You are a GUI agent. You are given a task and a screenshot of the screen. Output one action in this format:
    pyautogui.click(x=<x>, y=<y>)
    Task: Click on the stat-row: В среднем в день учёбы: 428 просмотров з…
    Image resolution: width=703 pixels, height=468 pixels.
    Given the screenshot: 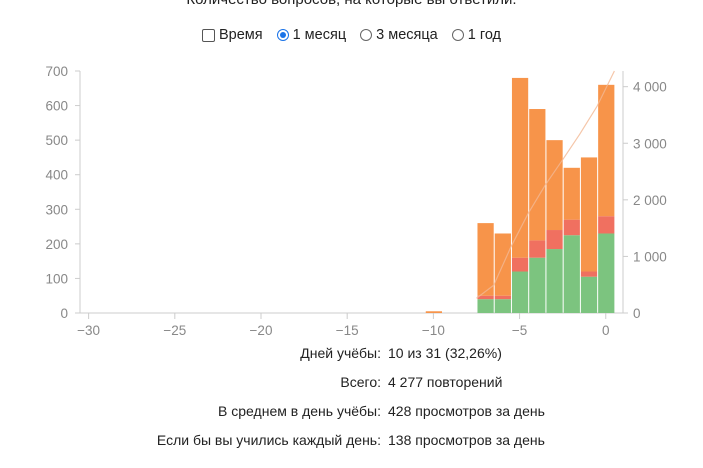 What is the action you would take?
    pyautogui.click(x=351, y=417)
    